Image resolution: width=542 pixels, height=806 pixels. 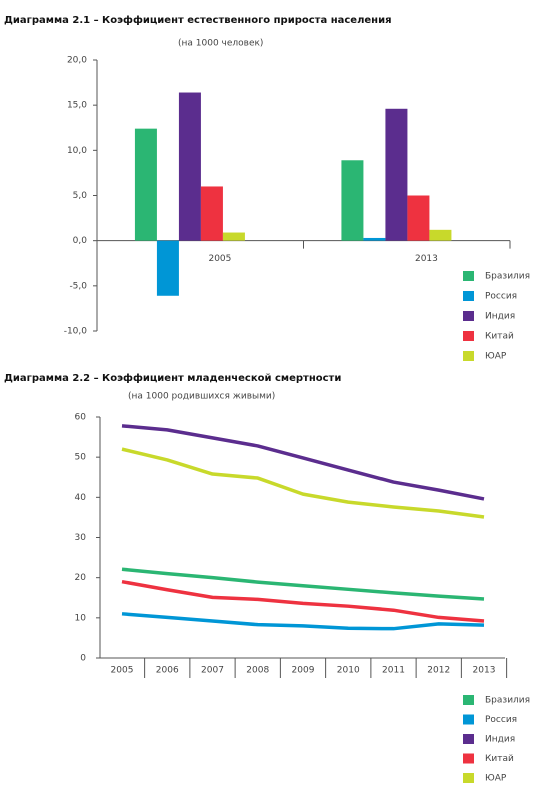 What do you see at coordinates (303, 671) in the screenshot?
I see `x-tick-label: 2009` at bounding box center [303, 671].